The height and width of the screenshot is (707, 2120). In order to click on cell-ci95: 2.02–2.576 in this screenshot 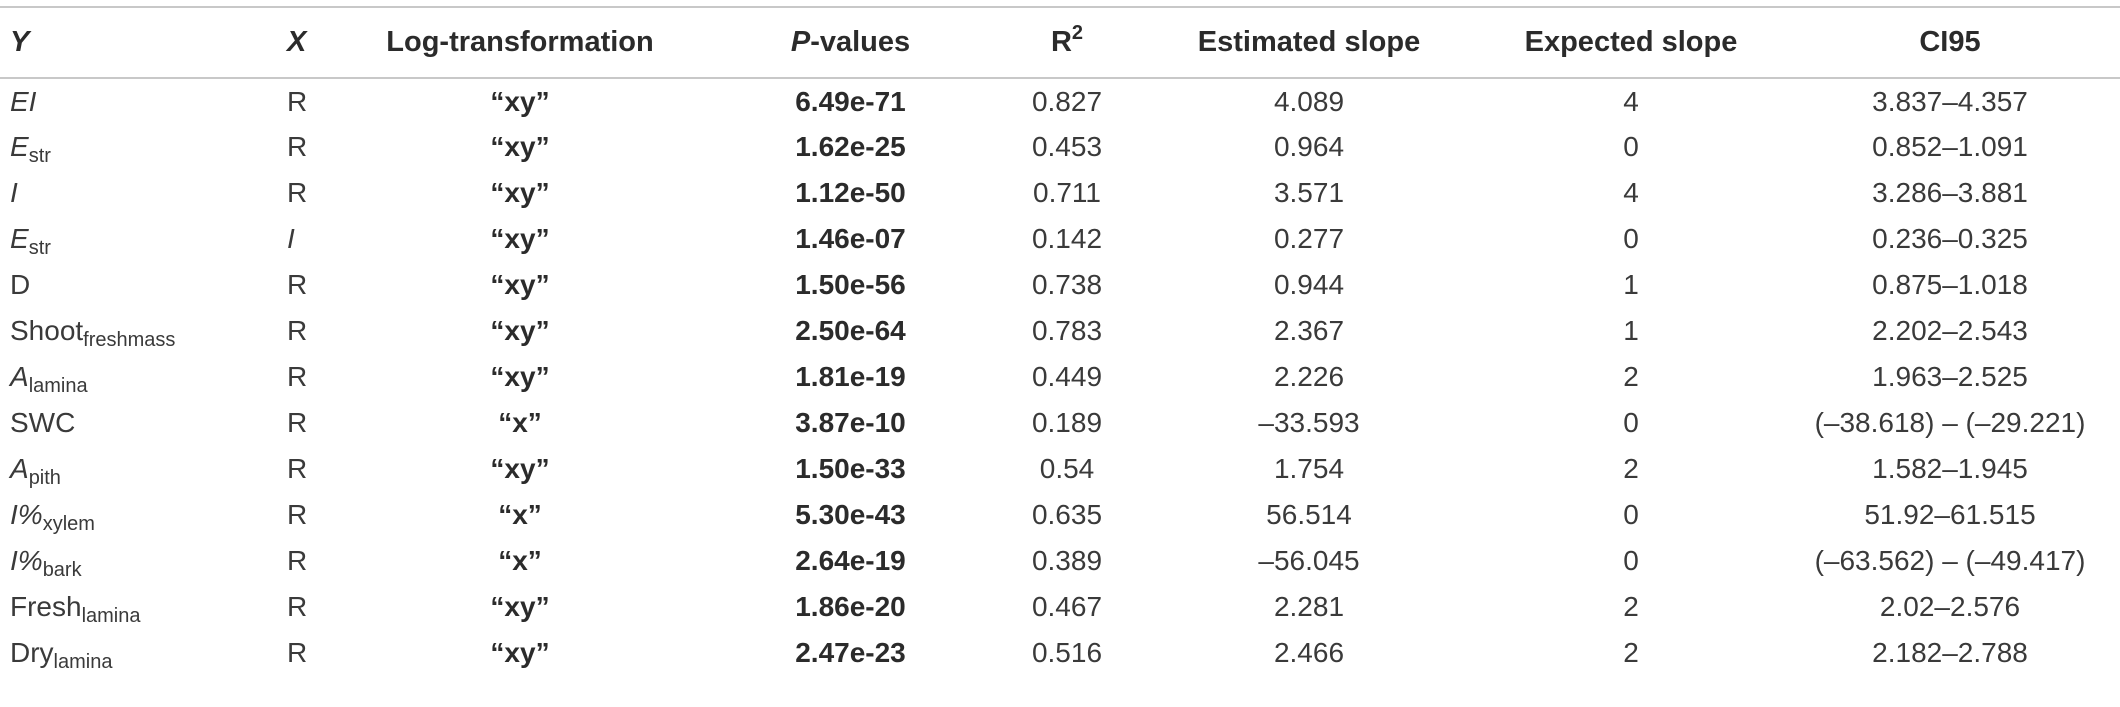, I will do `click(1950, 606)`.